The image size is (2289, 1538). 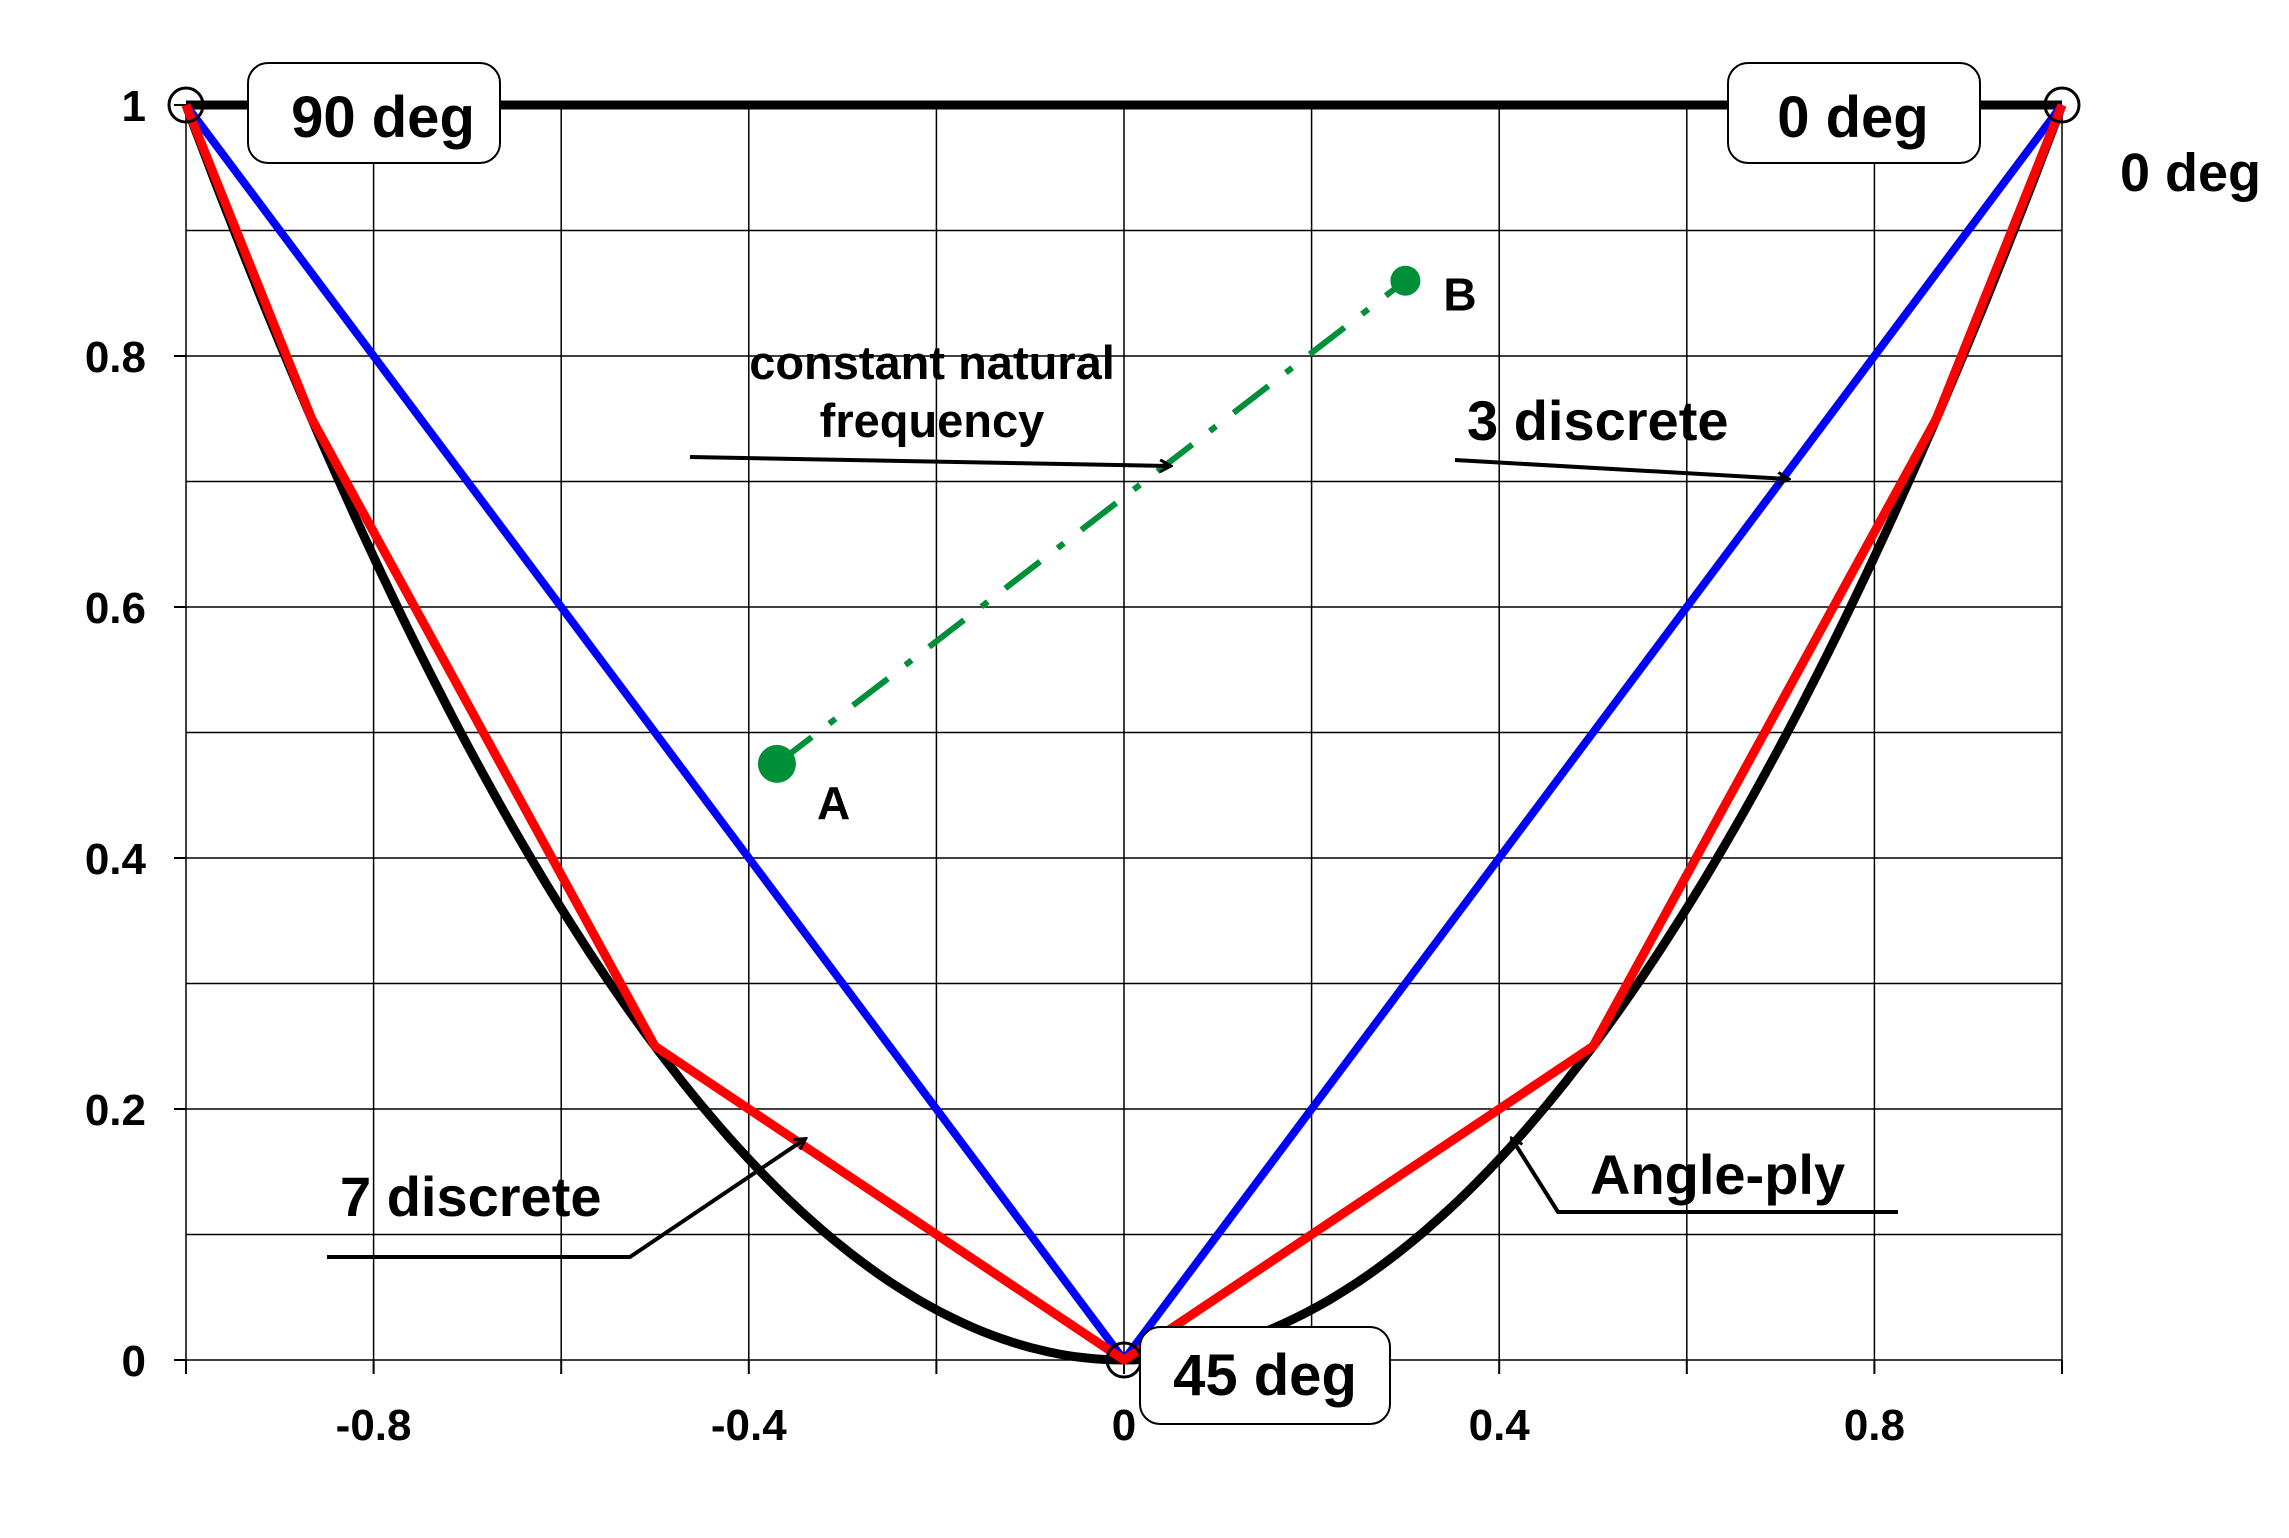 What do you see at coordinates (2190, 173) in the screenshot?
I see `deg0-right-label: 0 deg` at bounding box center [2190, 173].